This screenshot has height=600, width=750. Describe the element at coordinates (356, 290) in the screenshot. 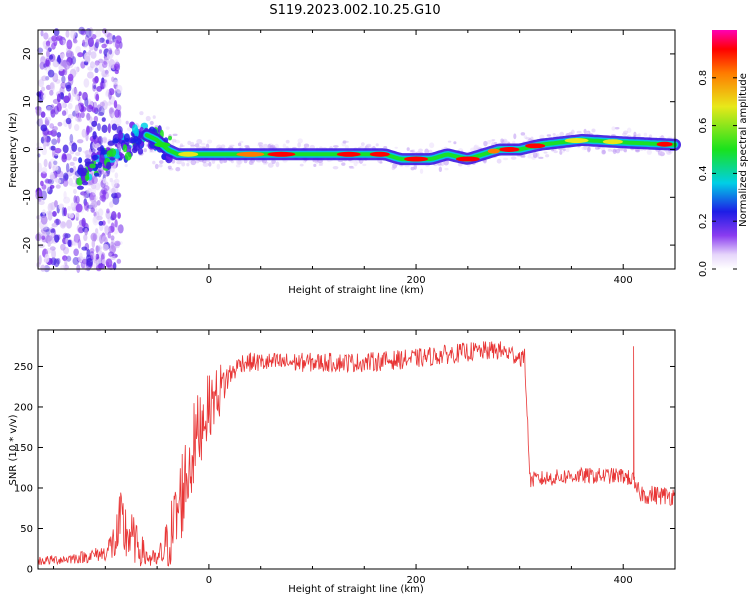

I see `spectrogram-x-label: Height of straight line (km)` at that location.